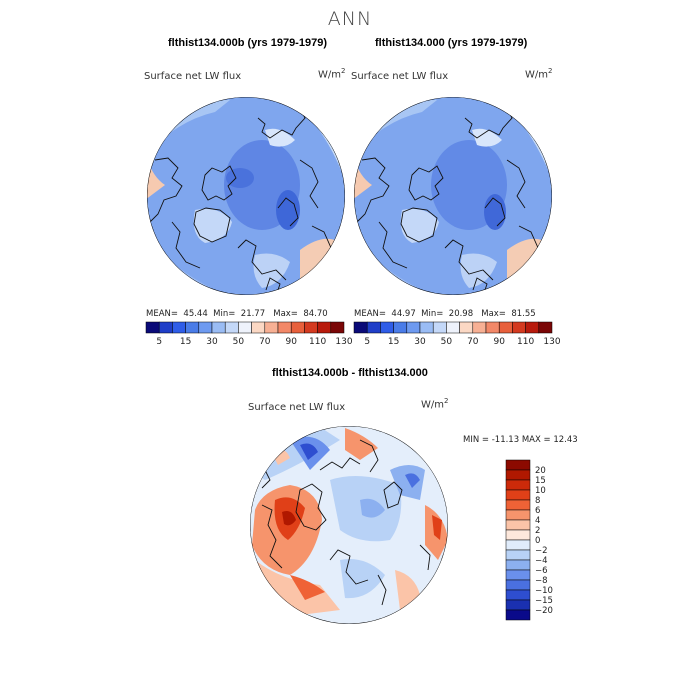 This screenshot has width=700, height=700. I want to click on diff-colorbar-tick-label: −4, so click(541, 561).